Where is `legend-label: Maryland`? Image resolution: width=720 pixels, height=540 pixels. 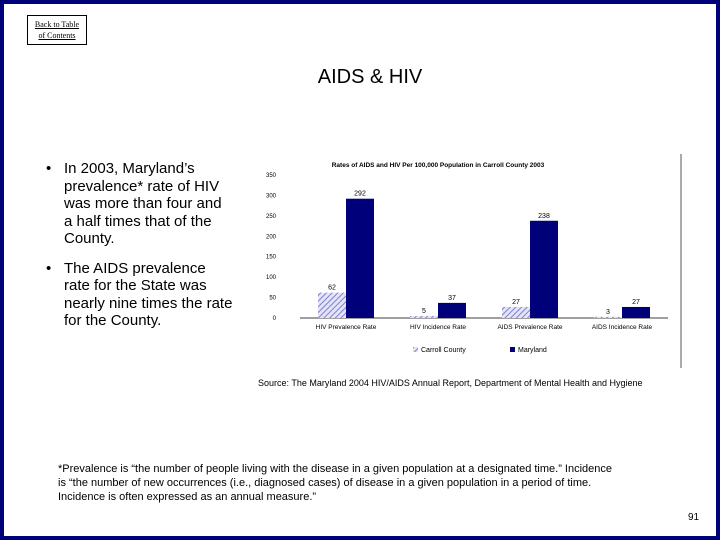 legend-label: Maryland is located at coordinates (532, 350).